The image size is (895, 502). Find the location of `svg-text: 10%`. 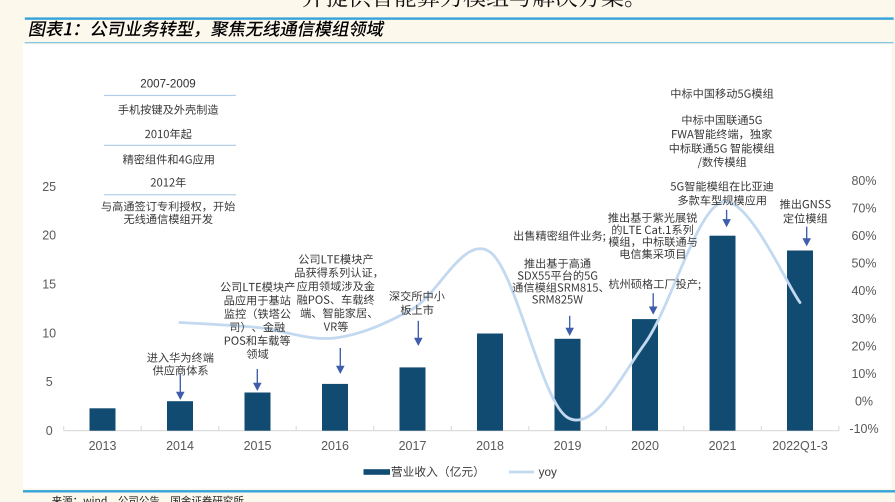

svg-text: 10% is located at coordinates (863, 374).